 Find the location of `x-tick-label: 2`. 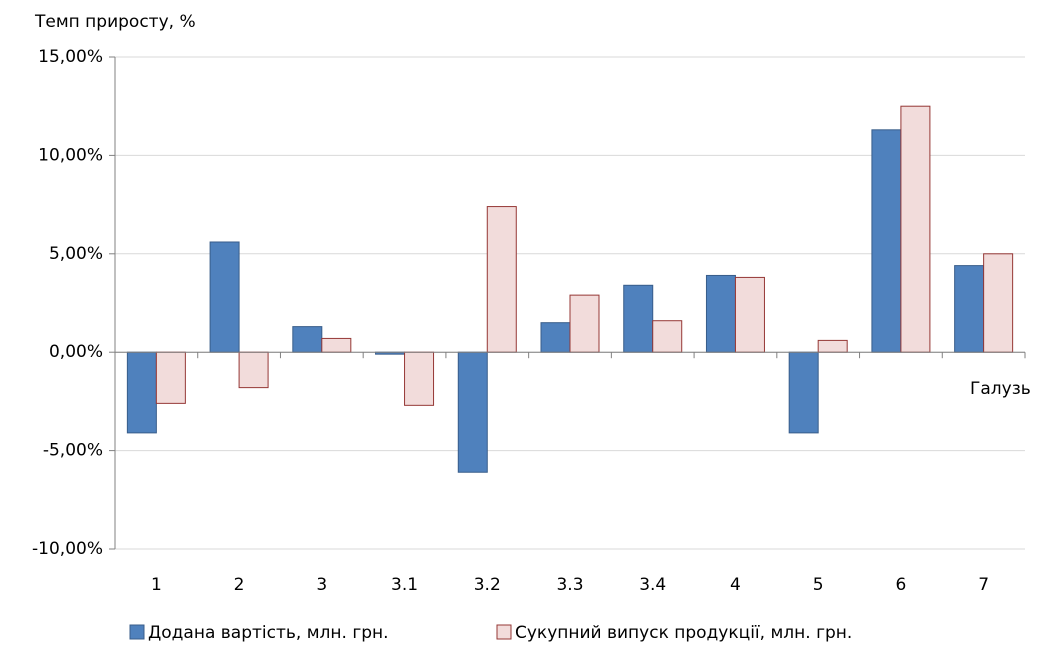

x-tick-label: 2 is located at coordinates (239, 585).